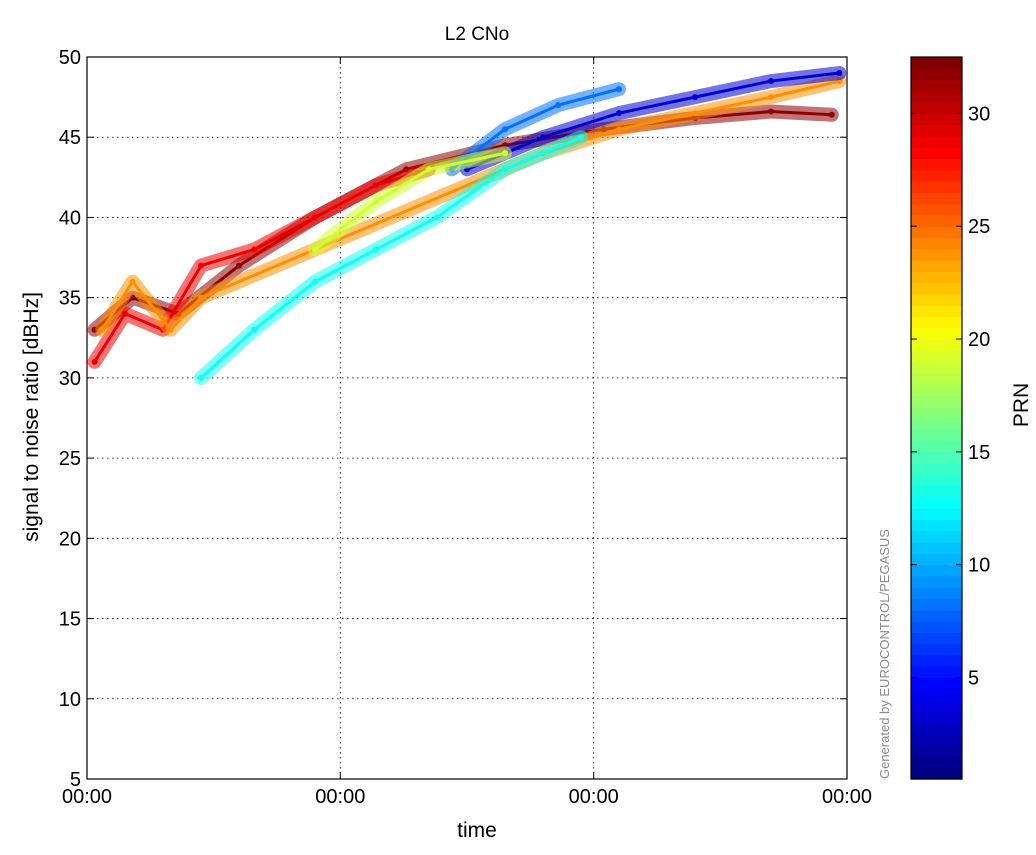 This screenshot has height=855, width=1036. What do you see at coordinates (70, 539) in the screenshot?
I see `y-tick-label: 20` at bounding box center [70, 539].